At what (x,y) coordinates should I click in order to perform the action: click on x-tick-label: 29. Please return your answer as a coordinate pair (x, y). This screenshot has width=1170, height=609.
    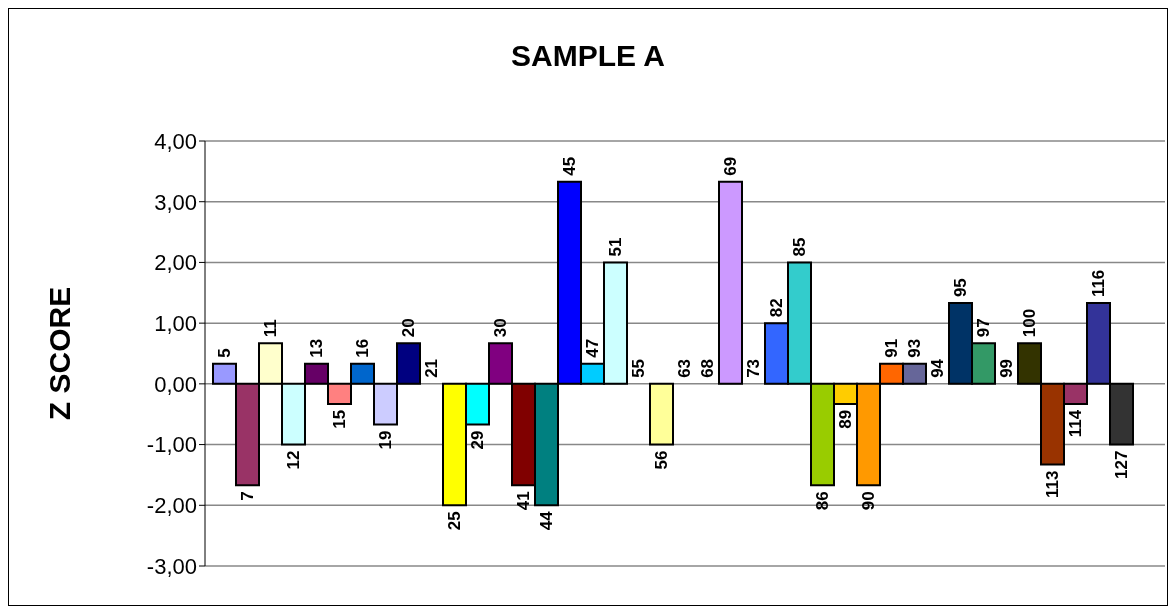
    Looking at the image, I should click on (477, 440).